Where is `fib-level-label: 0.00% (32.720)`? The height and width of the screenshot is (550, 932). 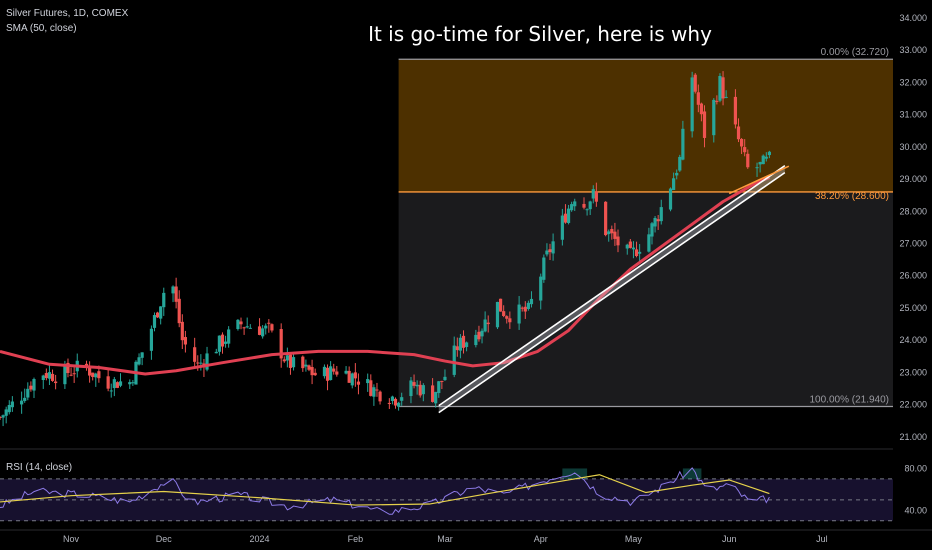
fib-level-label: 0.00% (32.720) is located at coordinates (855, 52).